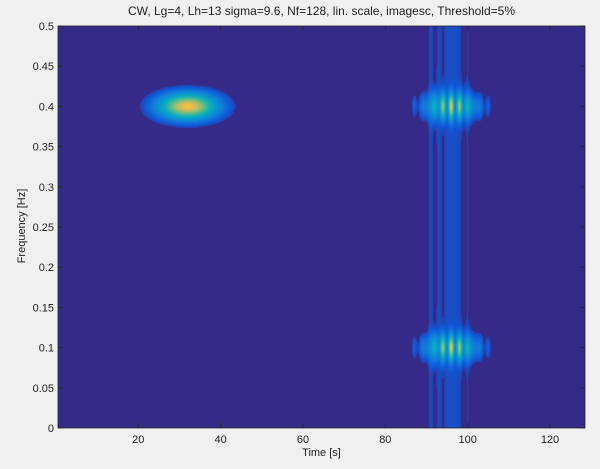  Describe the element at coordinates (385, 440) in the screenshot. I see `x-tick-label: 80` at that location.